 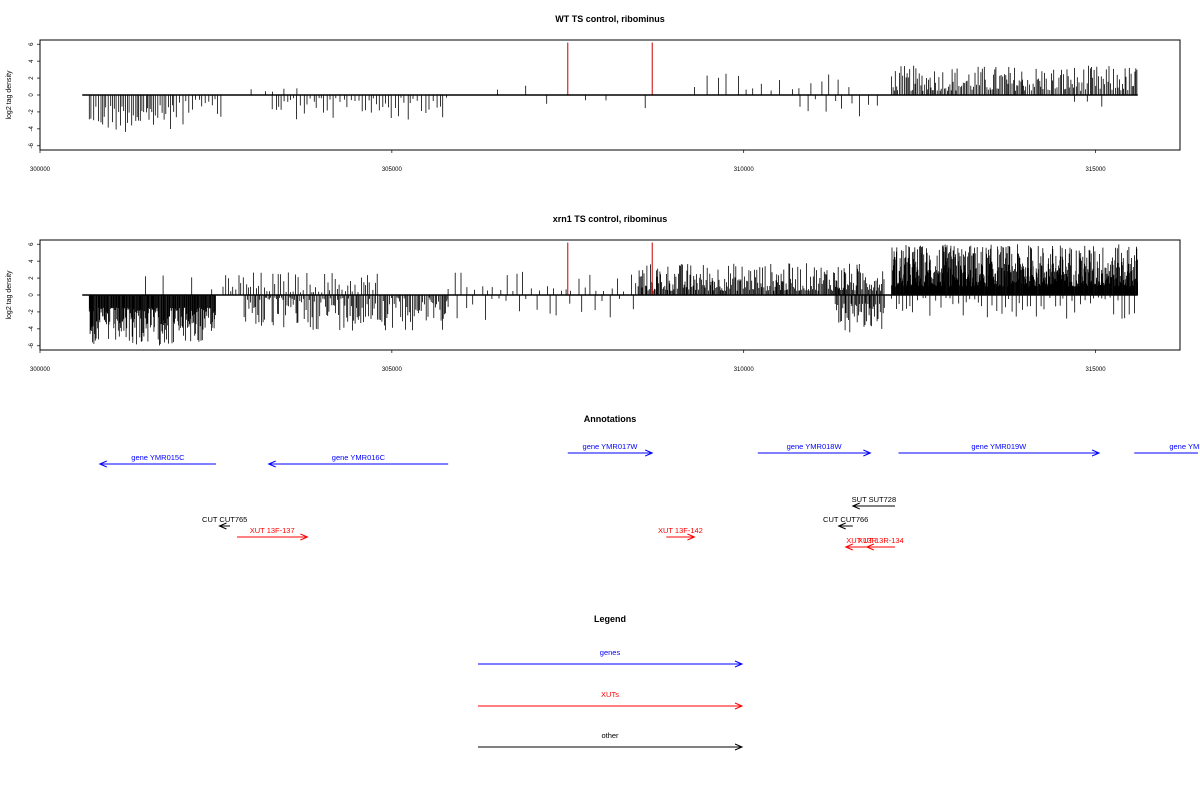 I want to click on annotation-feature: gene YMR018W, so click(x=814, y=449).